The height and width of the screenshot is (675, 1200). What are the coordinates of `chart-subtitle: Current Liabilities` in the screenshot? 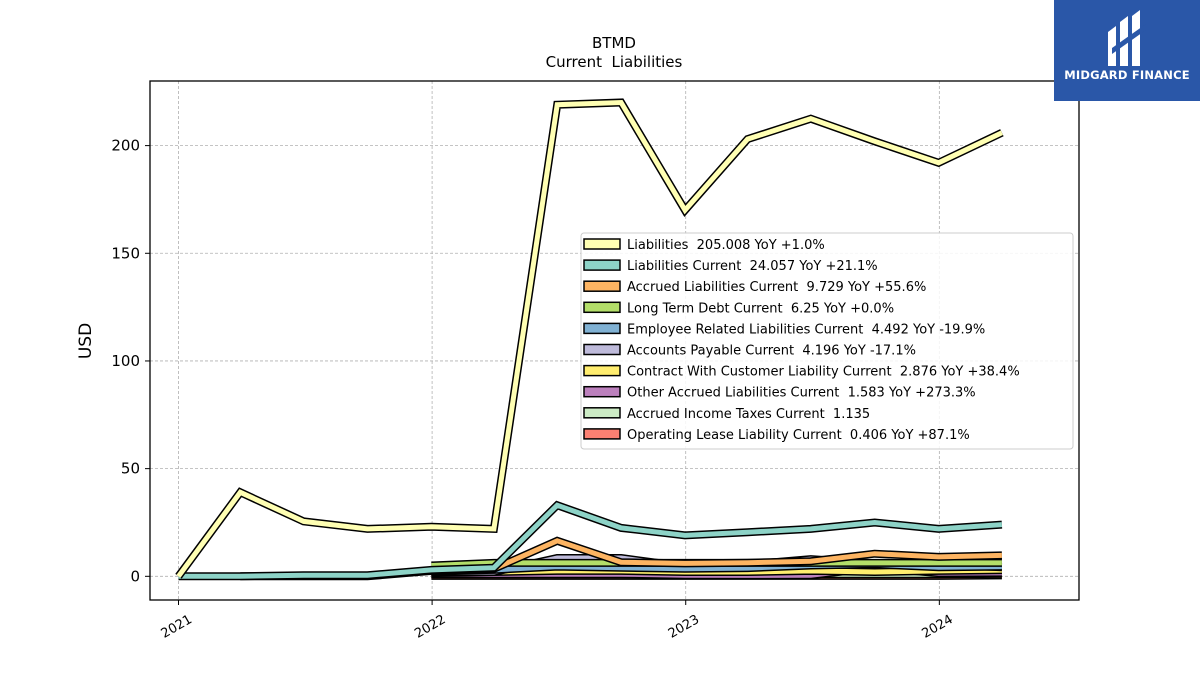 It's located at (614, 62).